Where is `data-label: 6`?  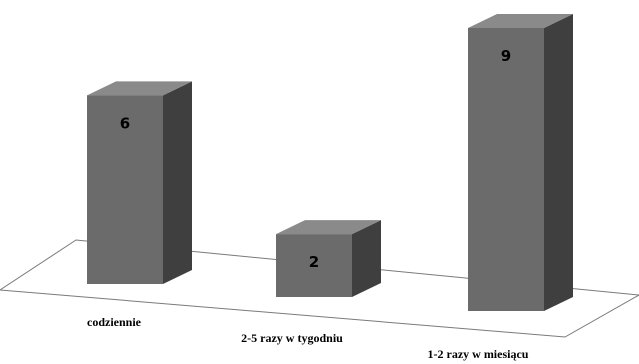
data-label: 6 is located at coordinates (125, 123).